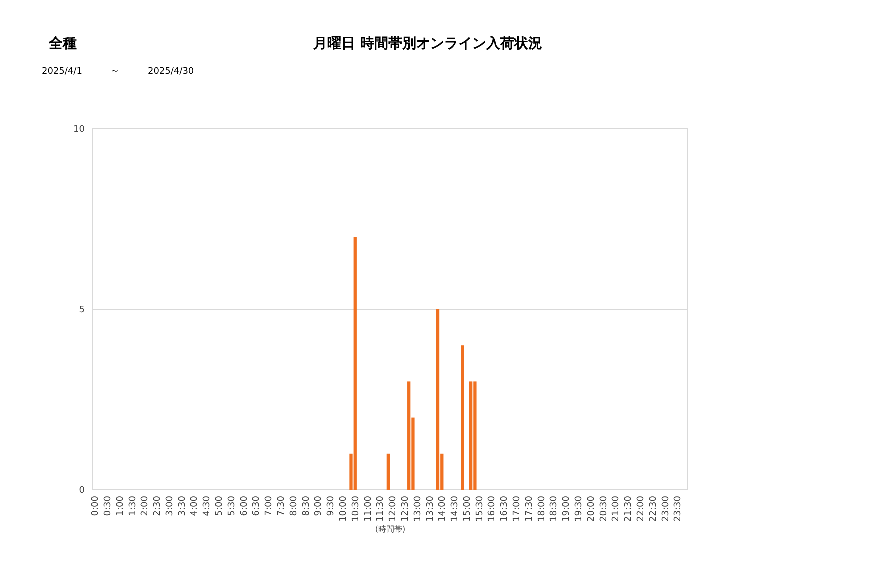  Describe the element at coordinates (170, 506) in the screenshot. I see `x-tick-label: 3:00` at that location.